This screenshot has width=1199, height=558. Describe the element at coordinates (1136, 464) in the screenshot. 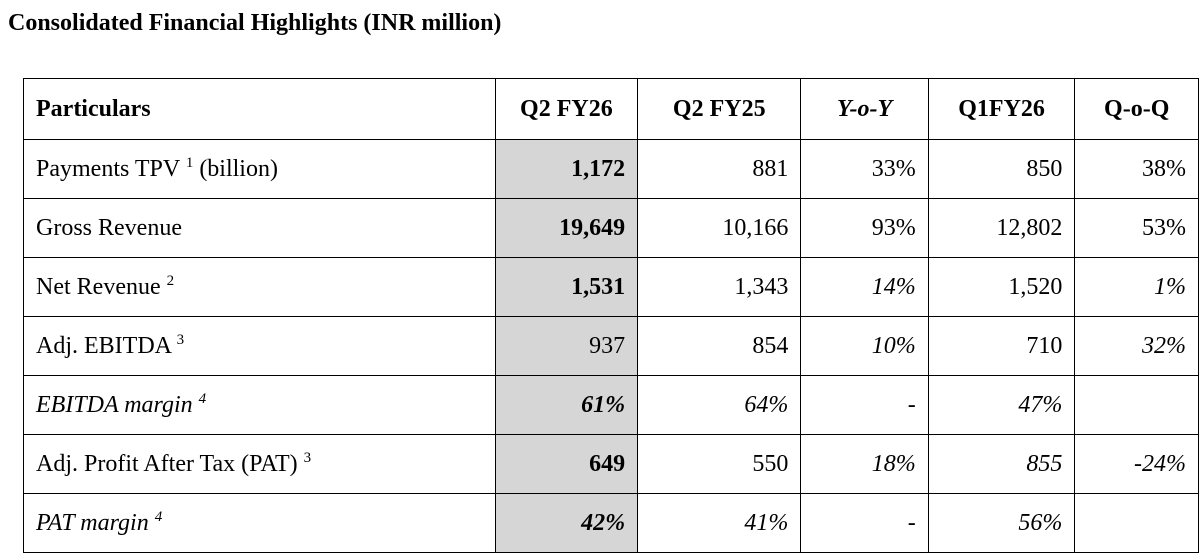

I see `cell-qoq: -24%` at that location.